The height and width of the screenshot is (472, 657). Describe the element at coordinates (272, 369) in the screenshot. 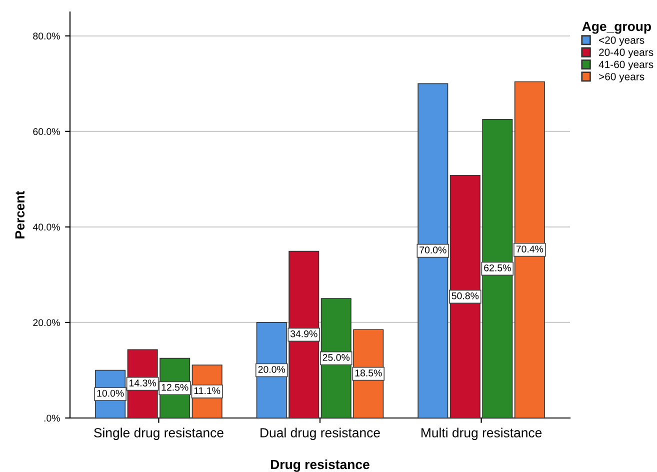

I see `data-label: 20.0%` at that location.